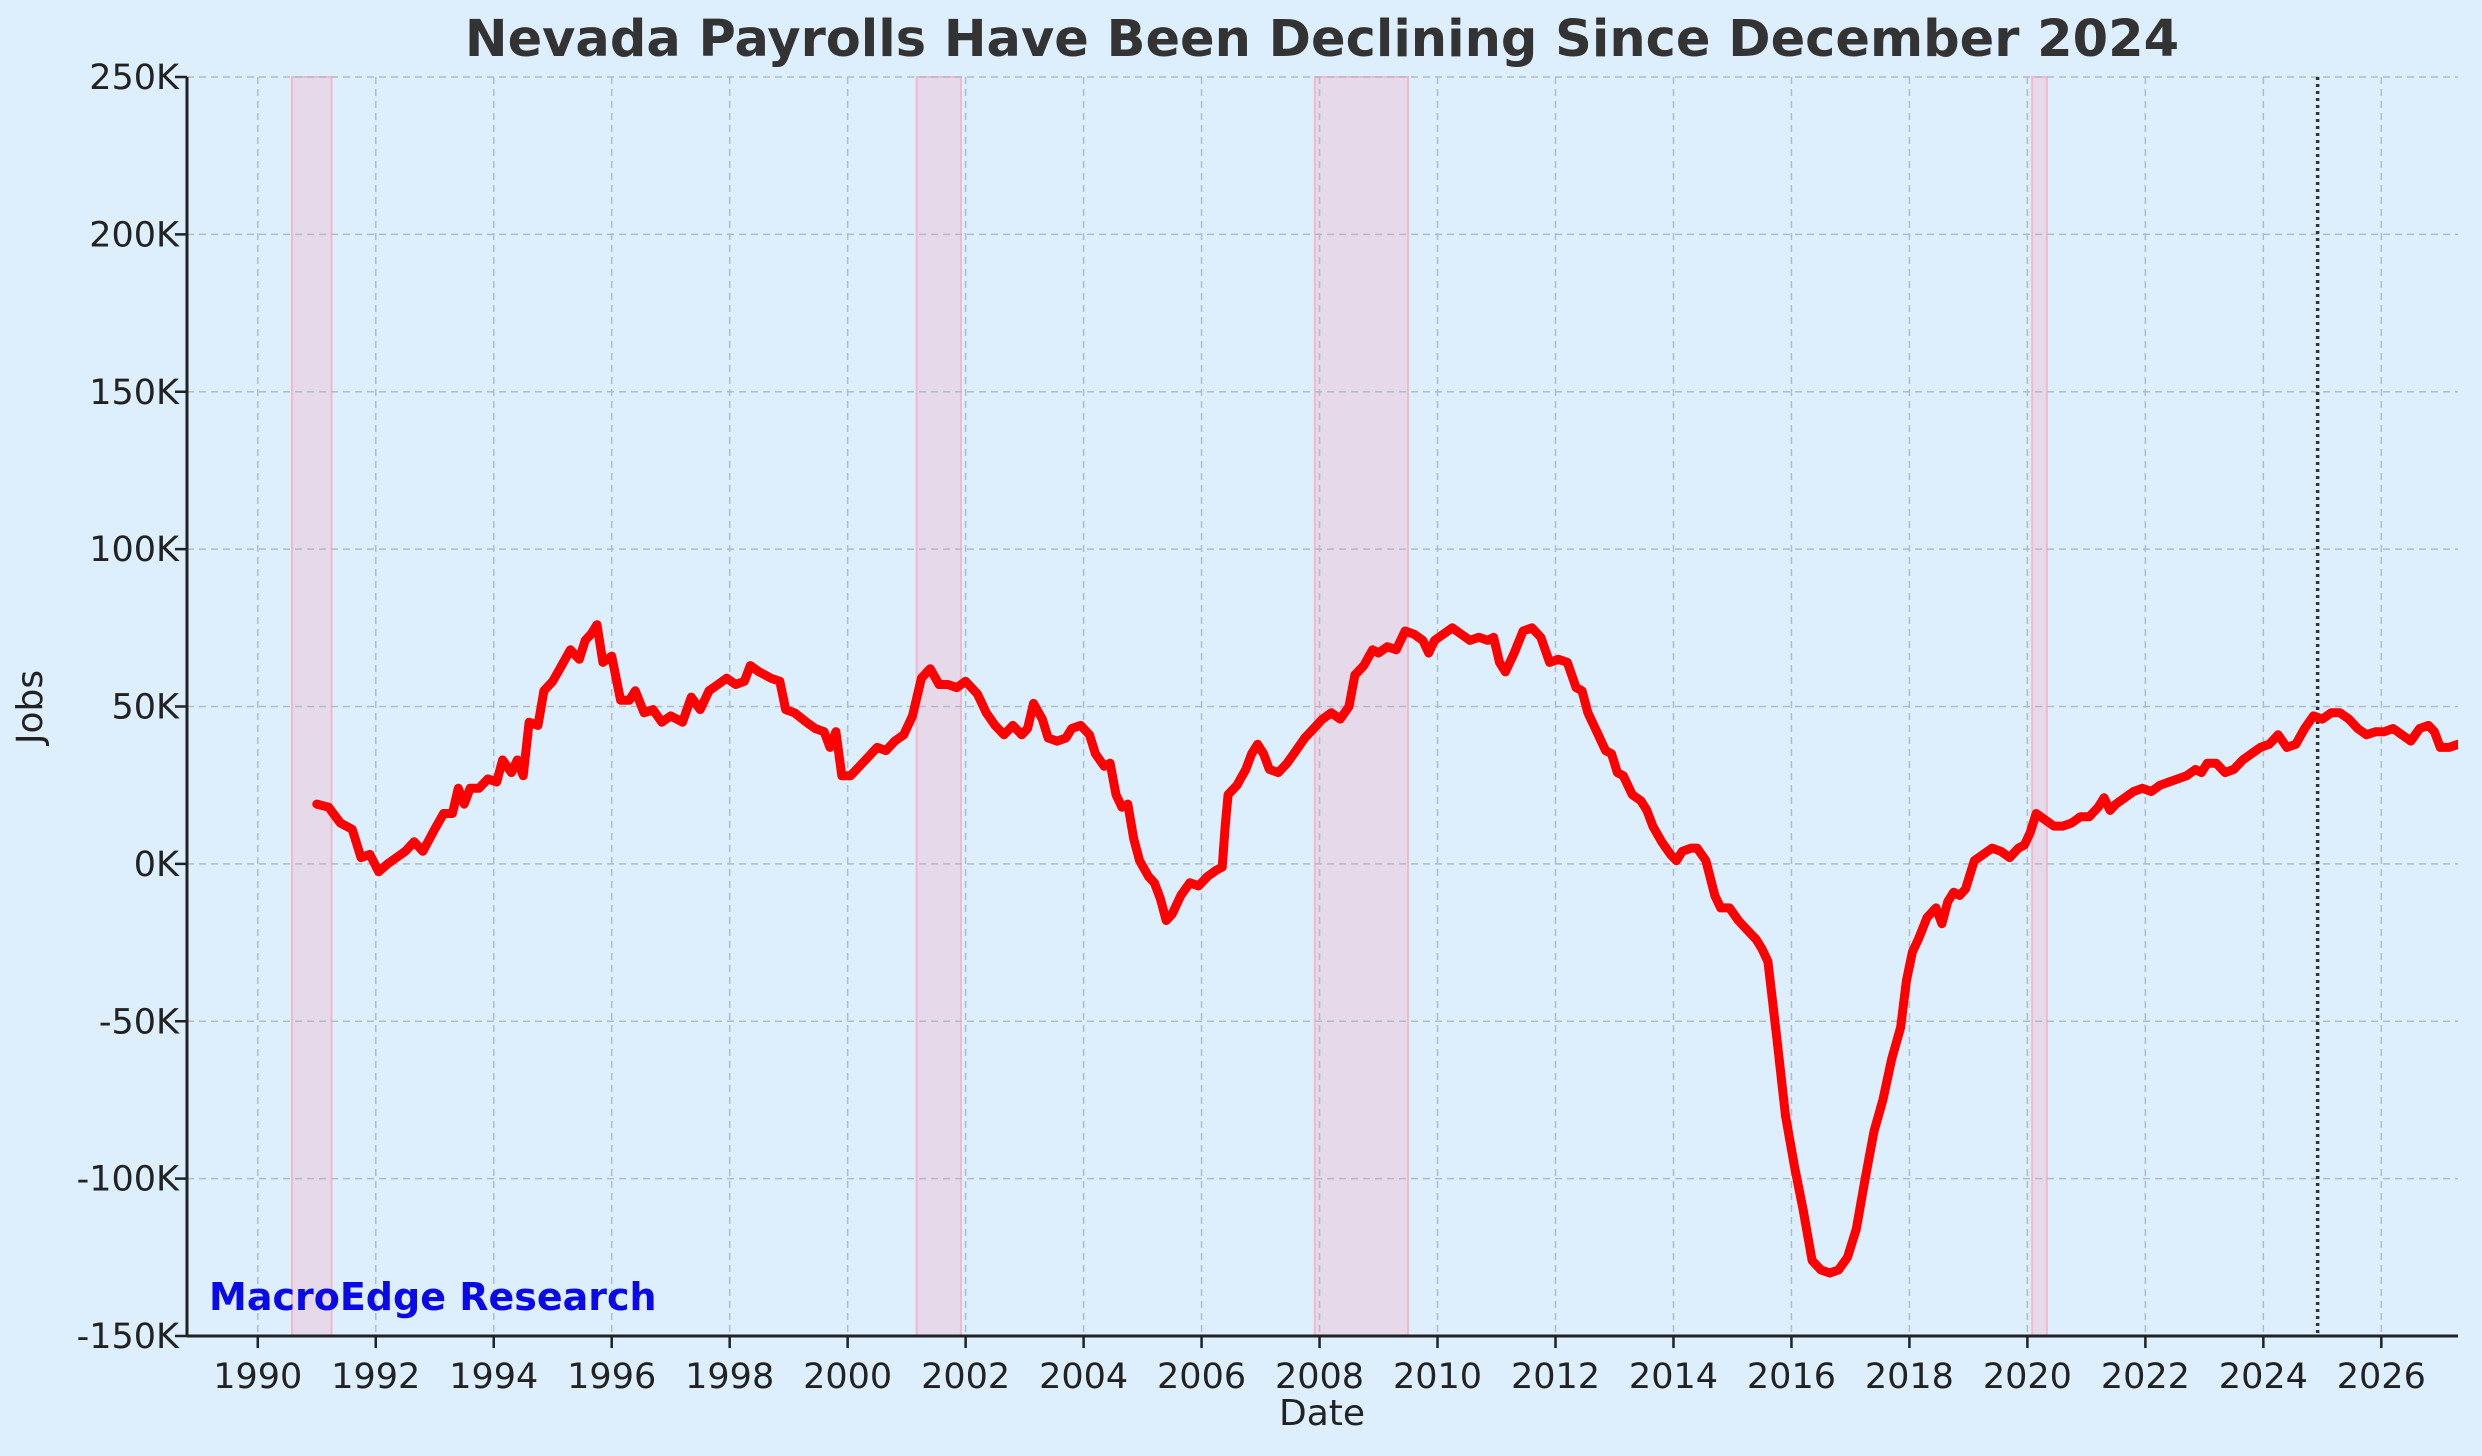 Image resolution: width=2482 pixels, height=1456 pixels. I want to click on y-tick-label: 100K, so click(134, 550).